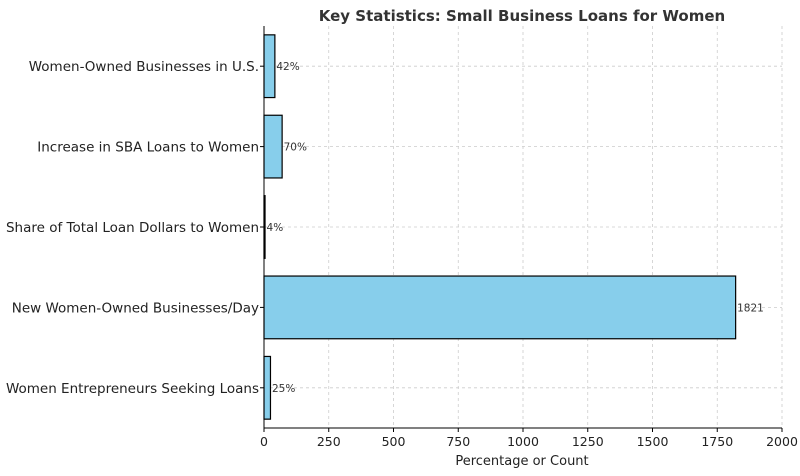 This screenshot has width=800, height=476. What do you see at coordinates (394, 441) in the screenshot?
I see `x-tick-label: 500` at bounding box center [394, 441].